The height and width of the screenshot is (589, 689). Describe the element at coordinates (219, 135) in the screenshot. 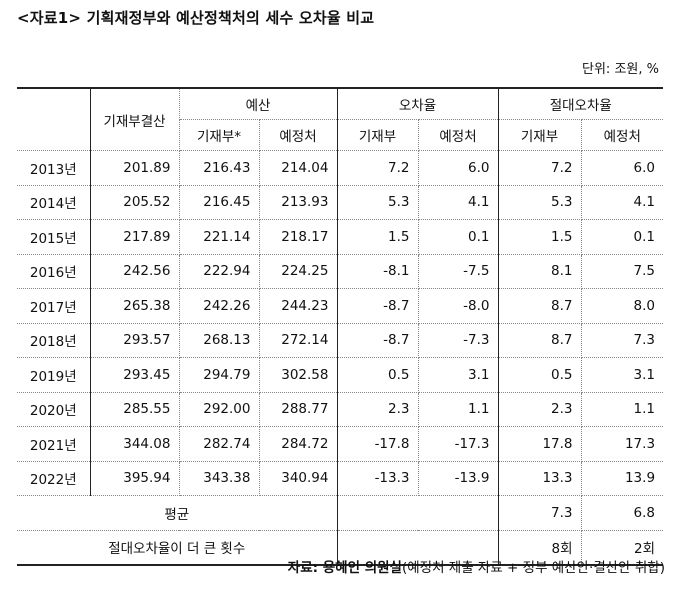

I see `header-budget-moef: 기재부*` at that location.